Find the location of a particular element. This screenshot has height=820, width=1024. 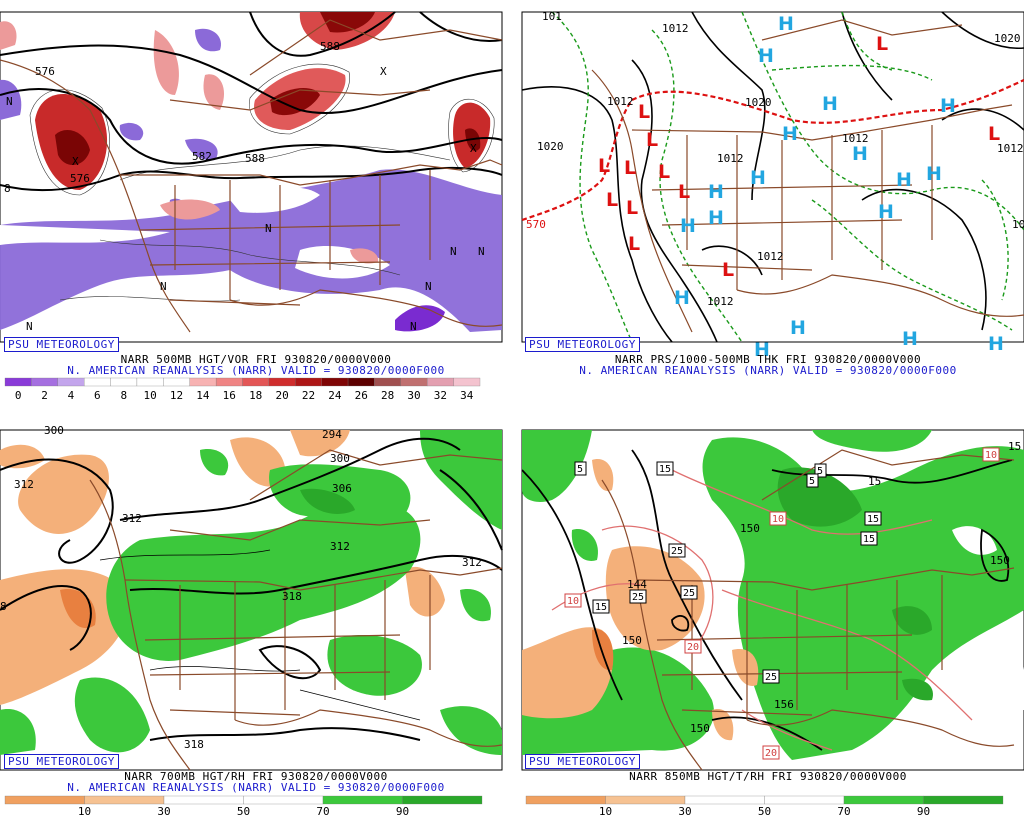

colorbar-label: 6 is located at coordinates (97, 395).